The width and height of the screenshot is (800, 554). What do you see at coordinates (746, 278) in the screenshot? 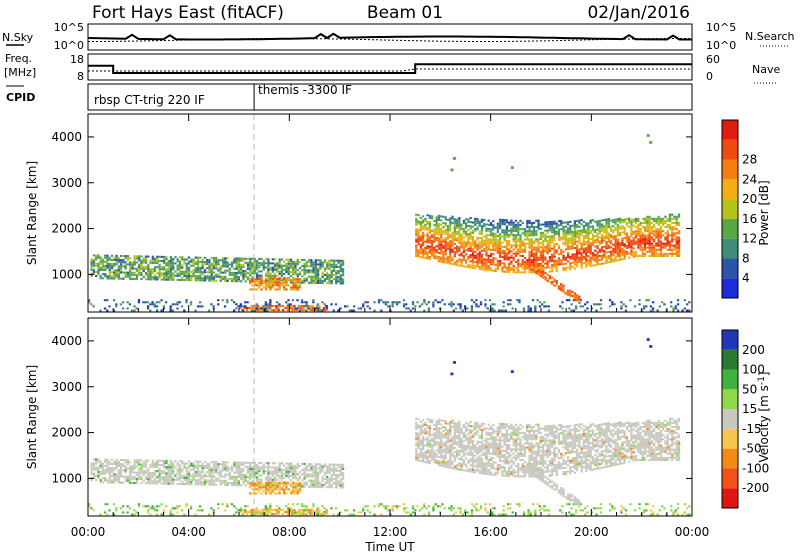
I see `colorbar-tick: 4` at bounding box center [746, 278].